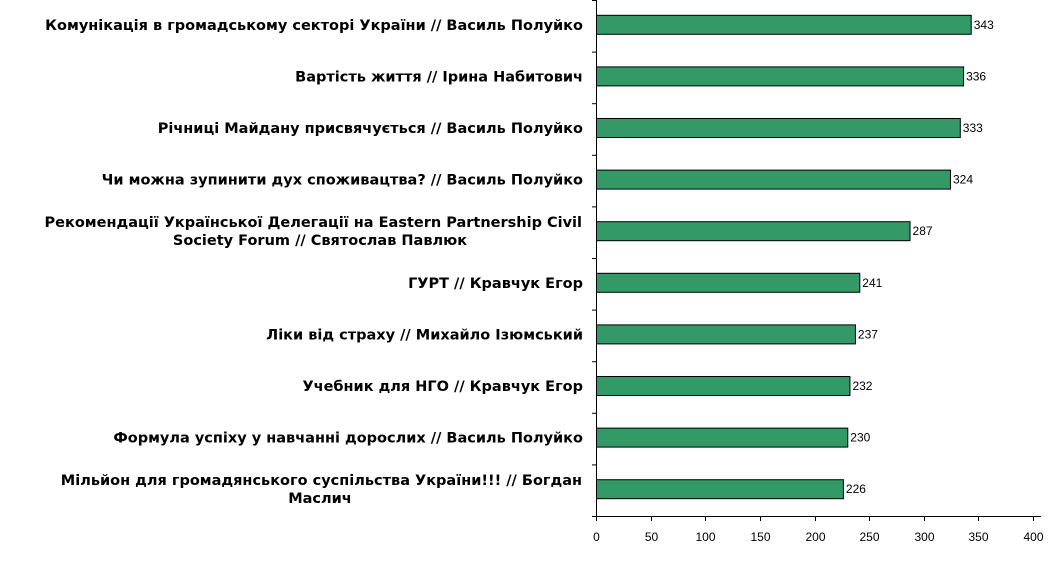 The height and width of the screenshot is (561, 1056). What do you see at coordinates (868, 334) in the screenshot?
I see `value-label: 237` at bounding box center [868, 334].